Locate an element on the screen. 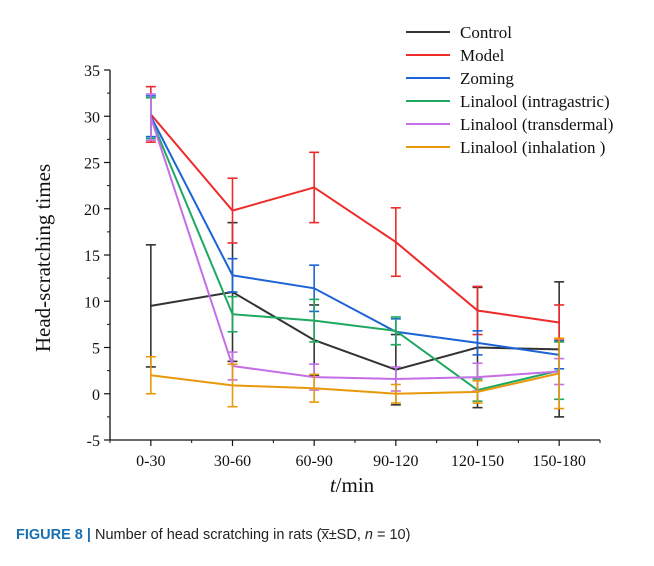 This screenshot has height=566, width=654. x-tick-label: 0-30 is located at coordinates (150, 461).